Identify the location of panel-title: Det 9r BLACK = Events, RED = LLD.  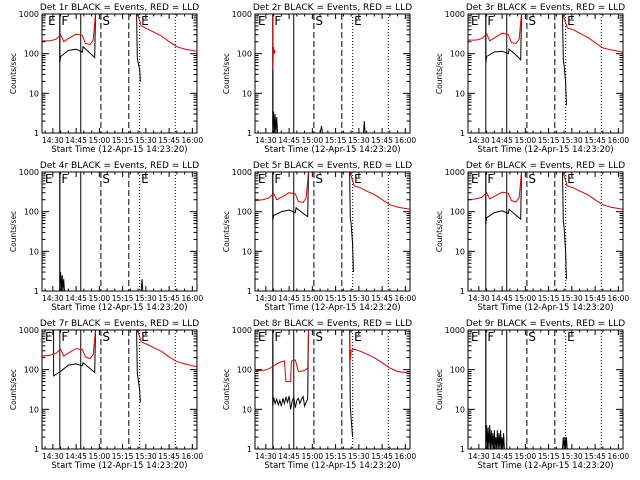
(545, 324).